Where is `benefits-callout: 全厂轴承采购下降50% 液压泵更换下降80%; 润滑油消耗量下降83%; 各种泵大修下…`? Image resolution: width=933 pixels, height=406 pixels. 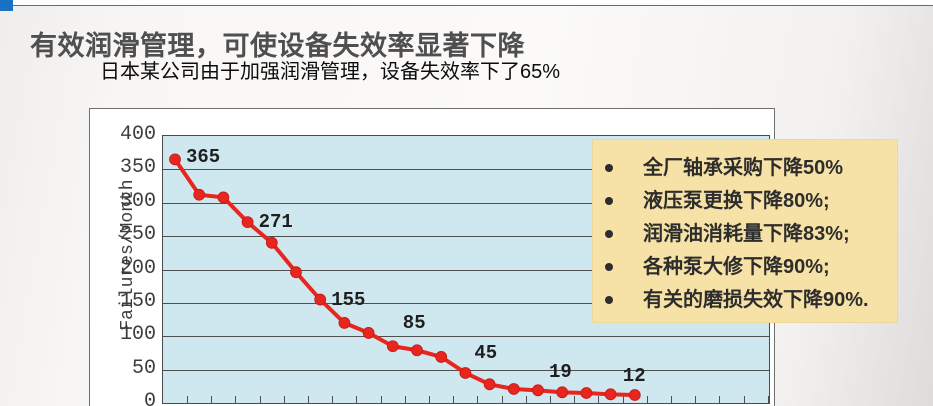
benefits-callout: 全厂轴承采购下降50% 液压泵更换下降80%; 润滑油消耗量下降83%; 各种泵大修下… is located at coordinates (745, 231).